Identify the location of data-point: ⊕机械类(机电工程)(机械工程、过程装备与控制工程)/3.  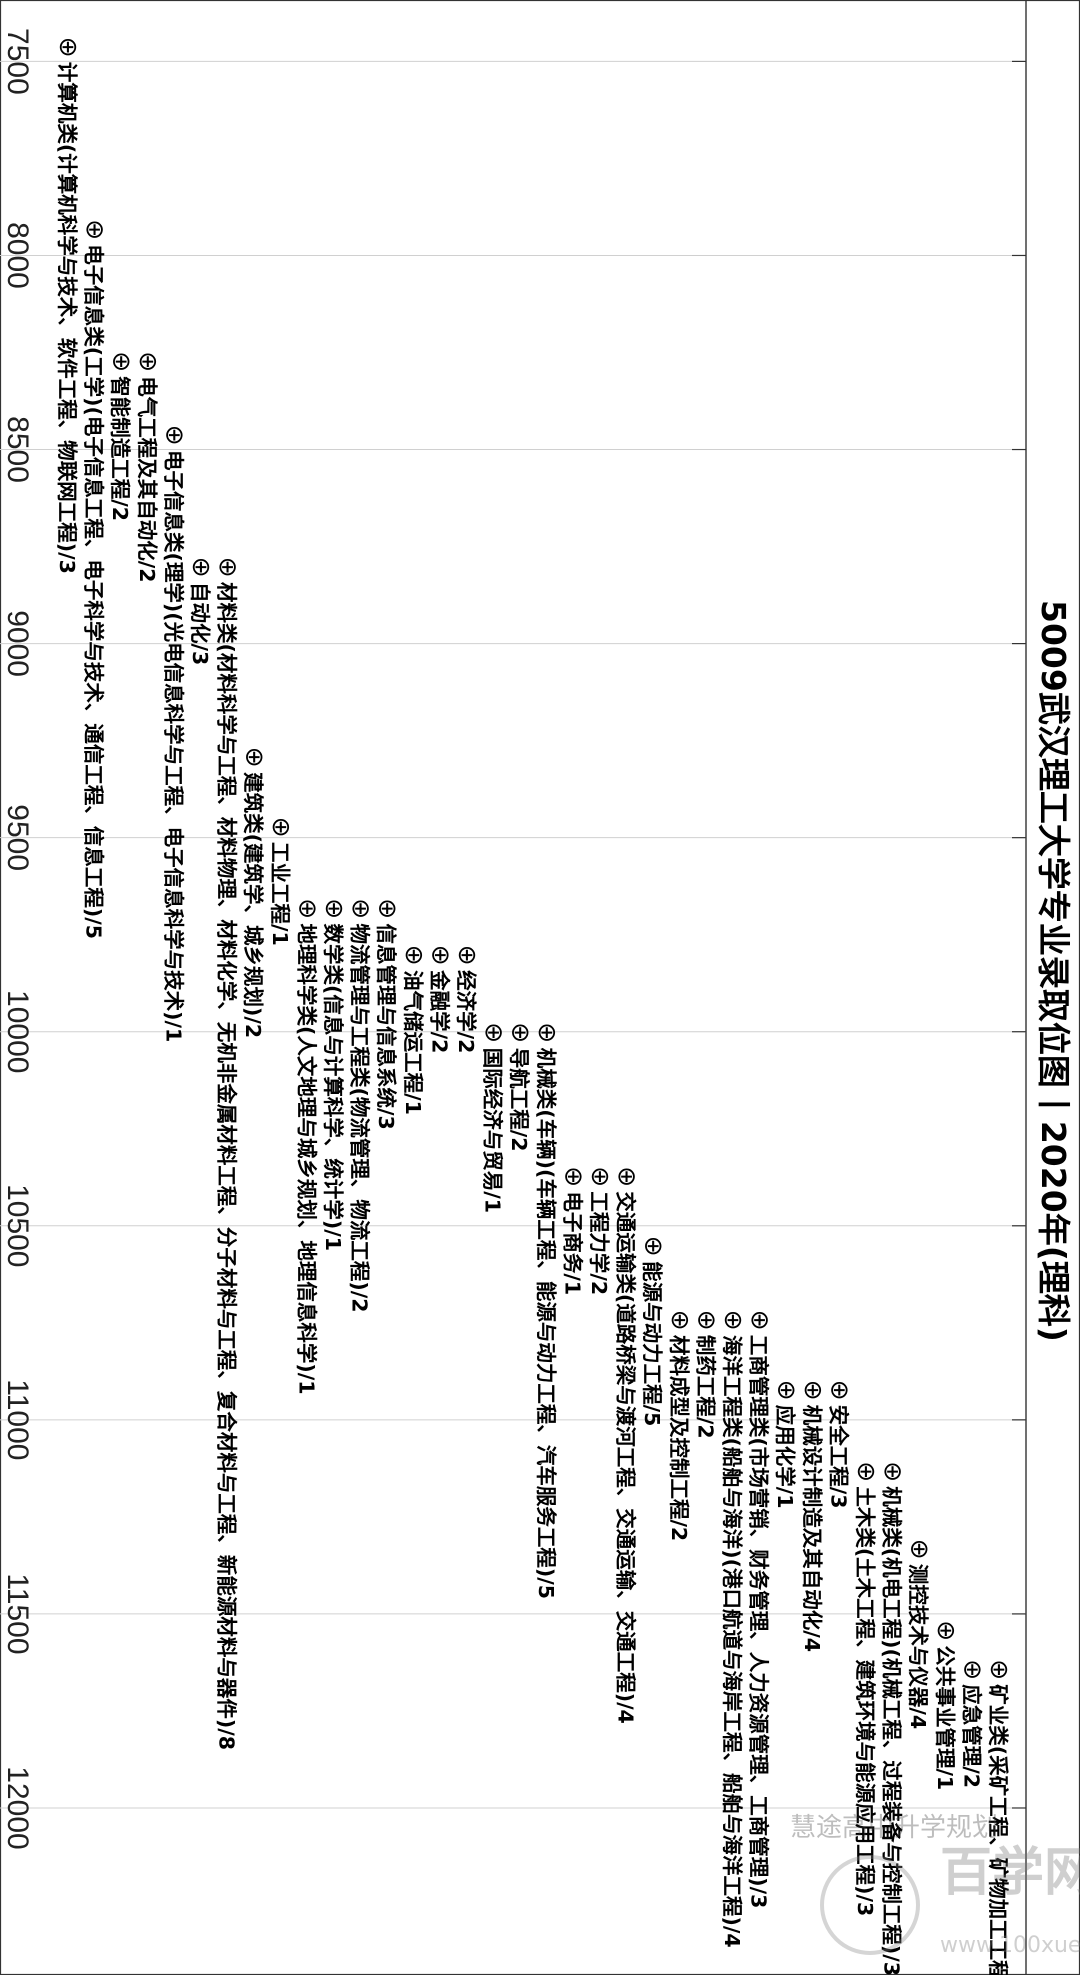
(892, 1715).